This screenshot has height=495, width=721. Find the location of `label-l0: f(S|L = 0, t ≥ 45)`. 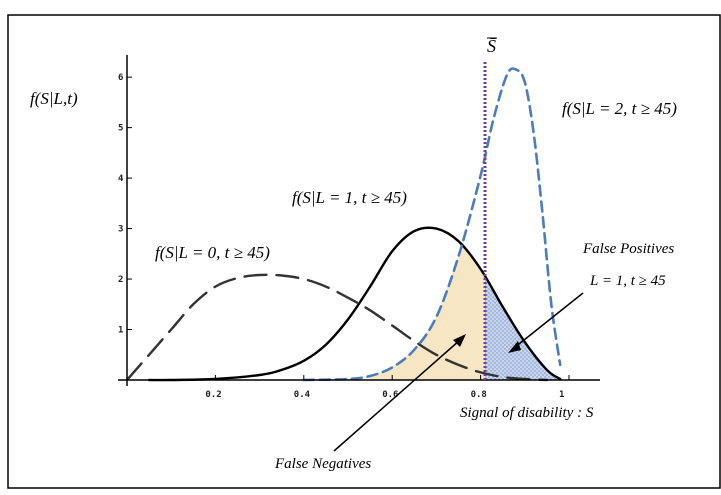

label-l0: f(S|L = 0, t ≥ 45) is located at coordinates (212, 252).